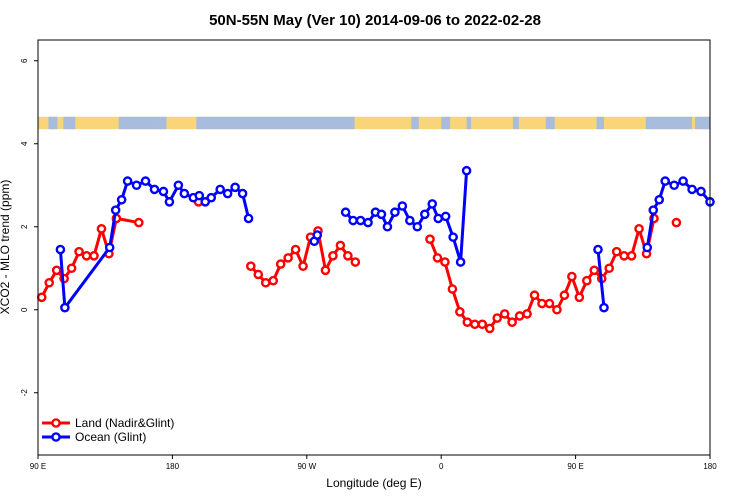 This screenshot has height=500, width=750. What do you see at coordinates (24, 393) in the screenshot?
I see `y-tick-label: -2` at bounding box center [24, 393].